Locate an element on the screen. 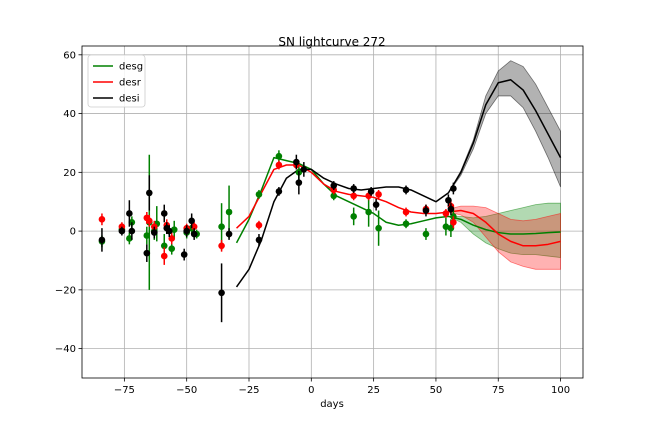 The image size is (648, 432). line-desg is located at coordinates (398, 200).